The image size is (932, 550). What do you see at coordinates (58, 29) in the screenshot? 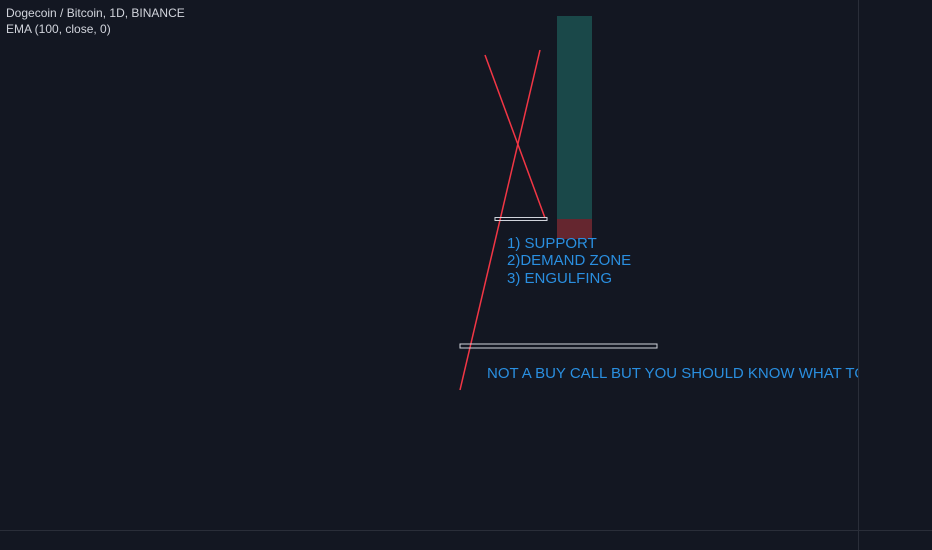
I see `indicator-label: EMA (100, close, 0)` at bounding box center [58, 29].